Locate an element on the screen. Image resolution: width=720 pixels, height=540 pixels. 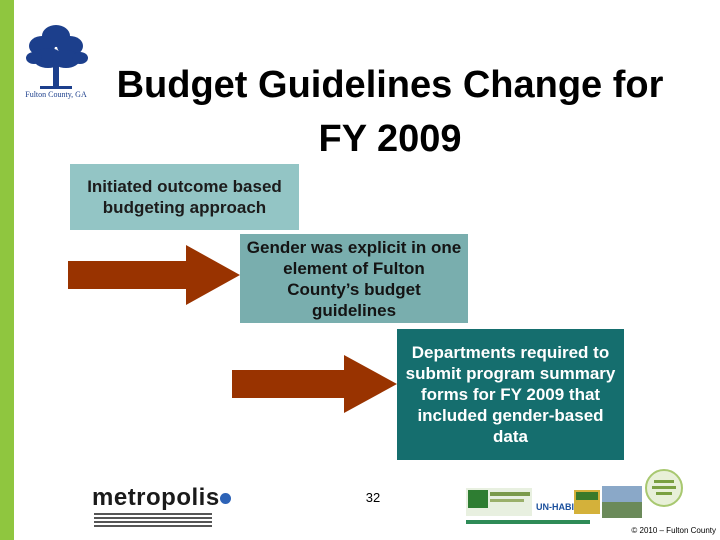
tree-icon is located at coordinates (57, 57).